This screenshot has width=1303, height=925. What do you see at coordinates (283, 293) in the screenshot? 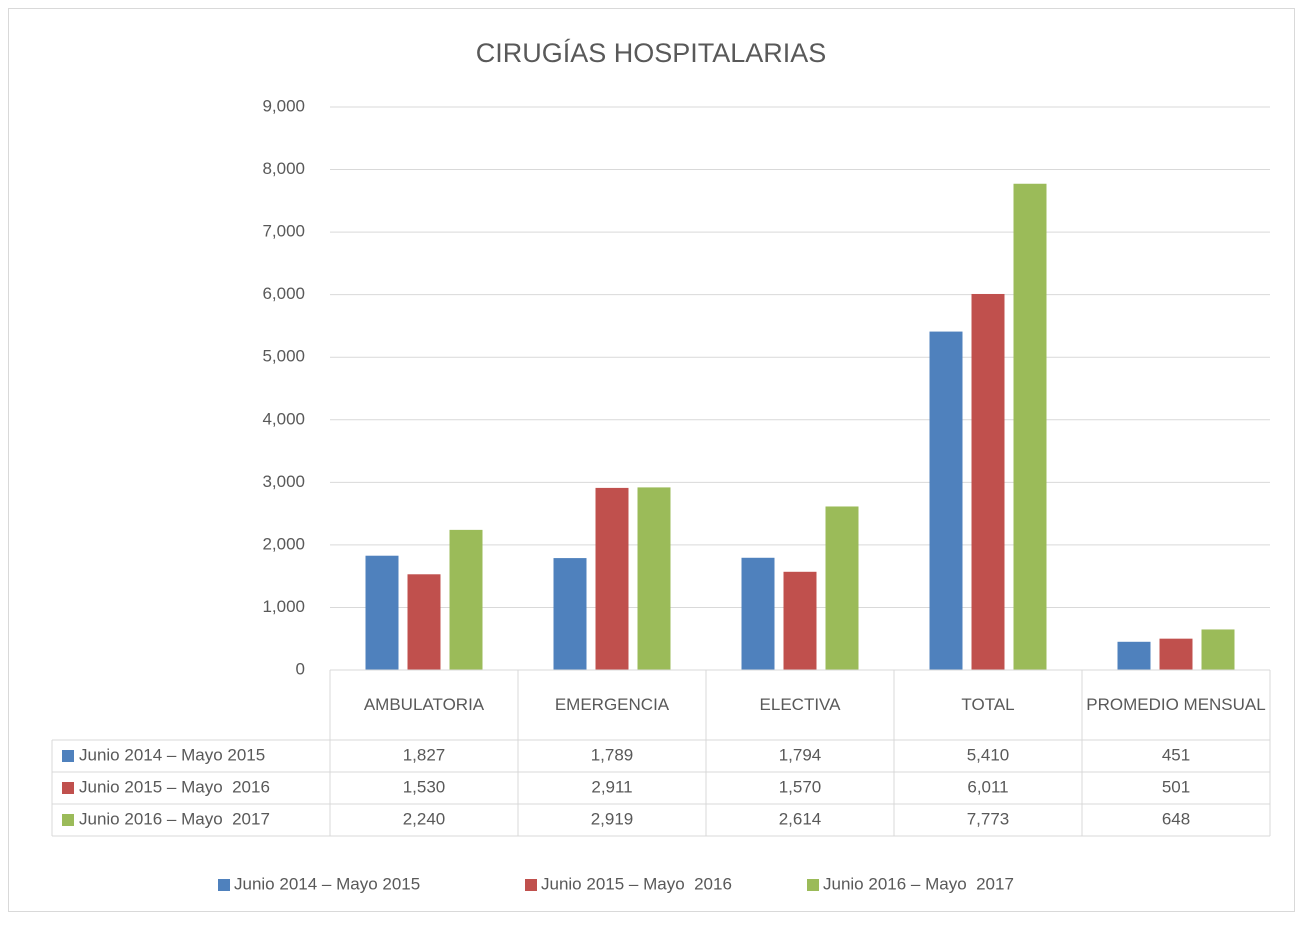
I see `y-tick-label: 6,000` at bounding box center [283, 293].